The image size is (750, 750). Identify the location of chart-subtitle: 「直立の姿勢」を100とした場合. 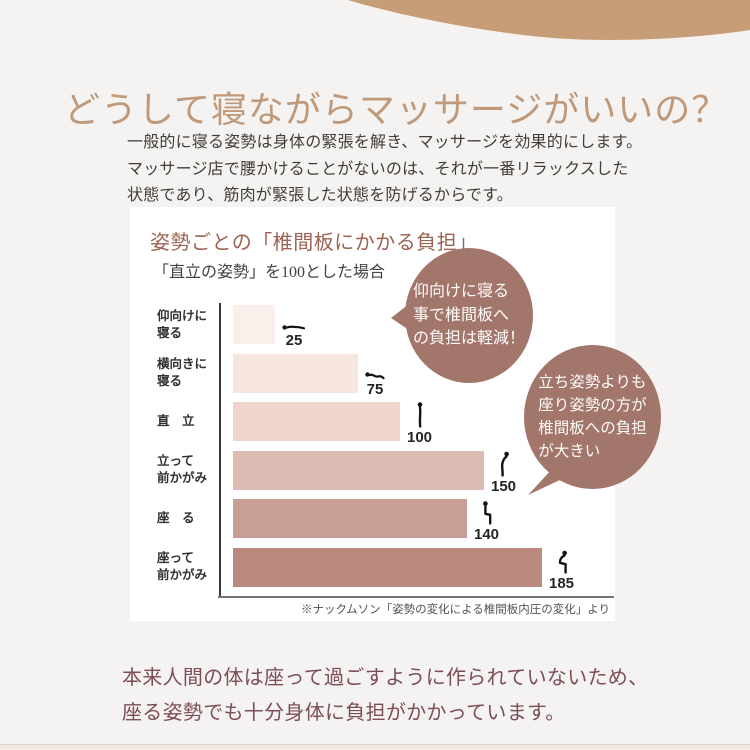
(269, 272).